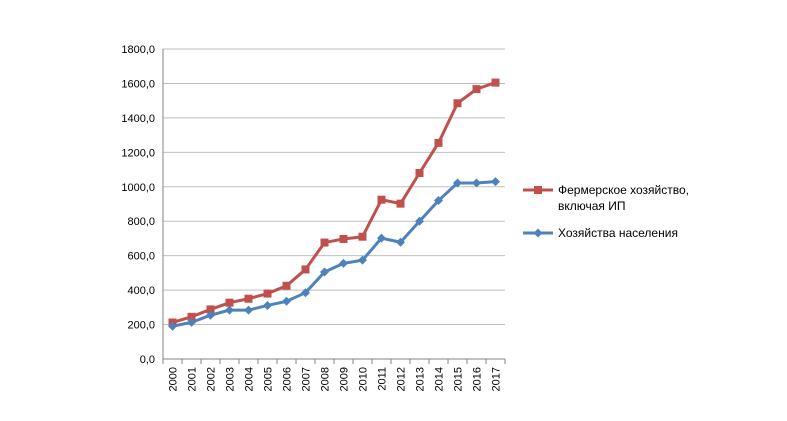 Image resolution: width=787 pixels, height=421 pixels. Describe the element at coordinates (538, 190) in the screenshot. I see `legend-swatch-farm` at that location.